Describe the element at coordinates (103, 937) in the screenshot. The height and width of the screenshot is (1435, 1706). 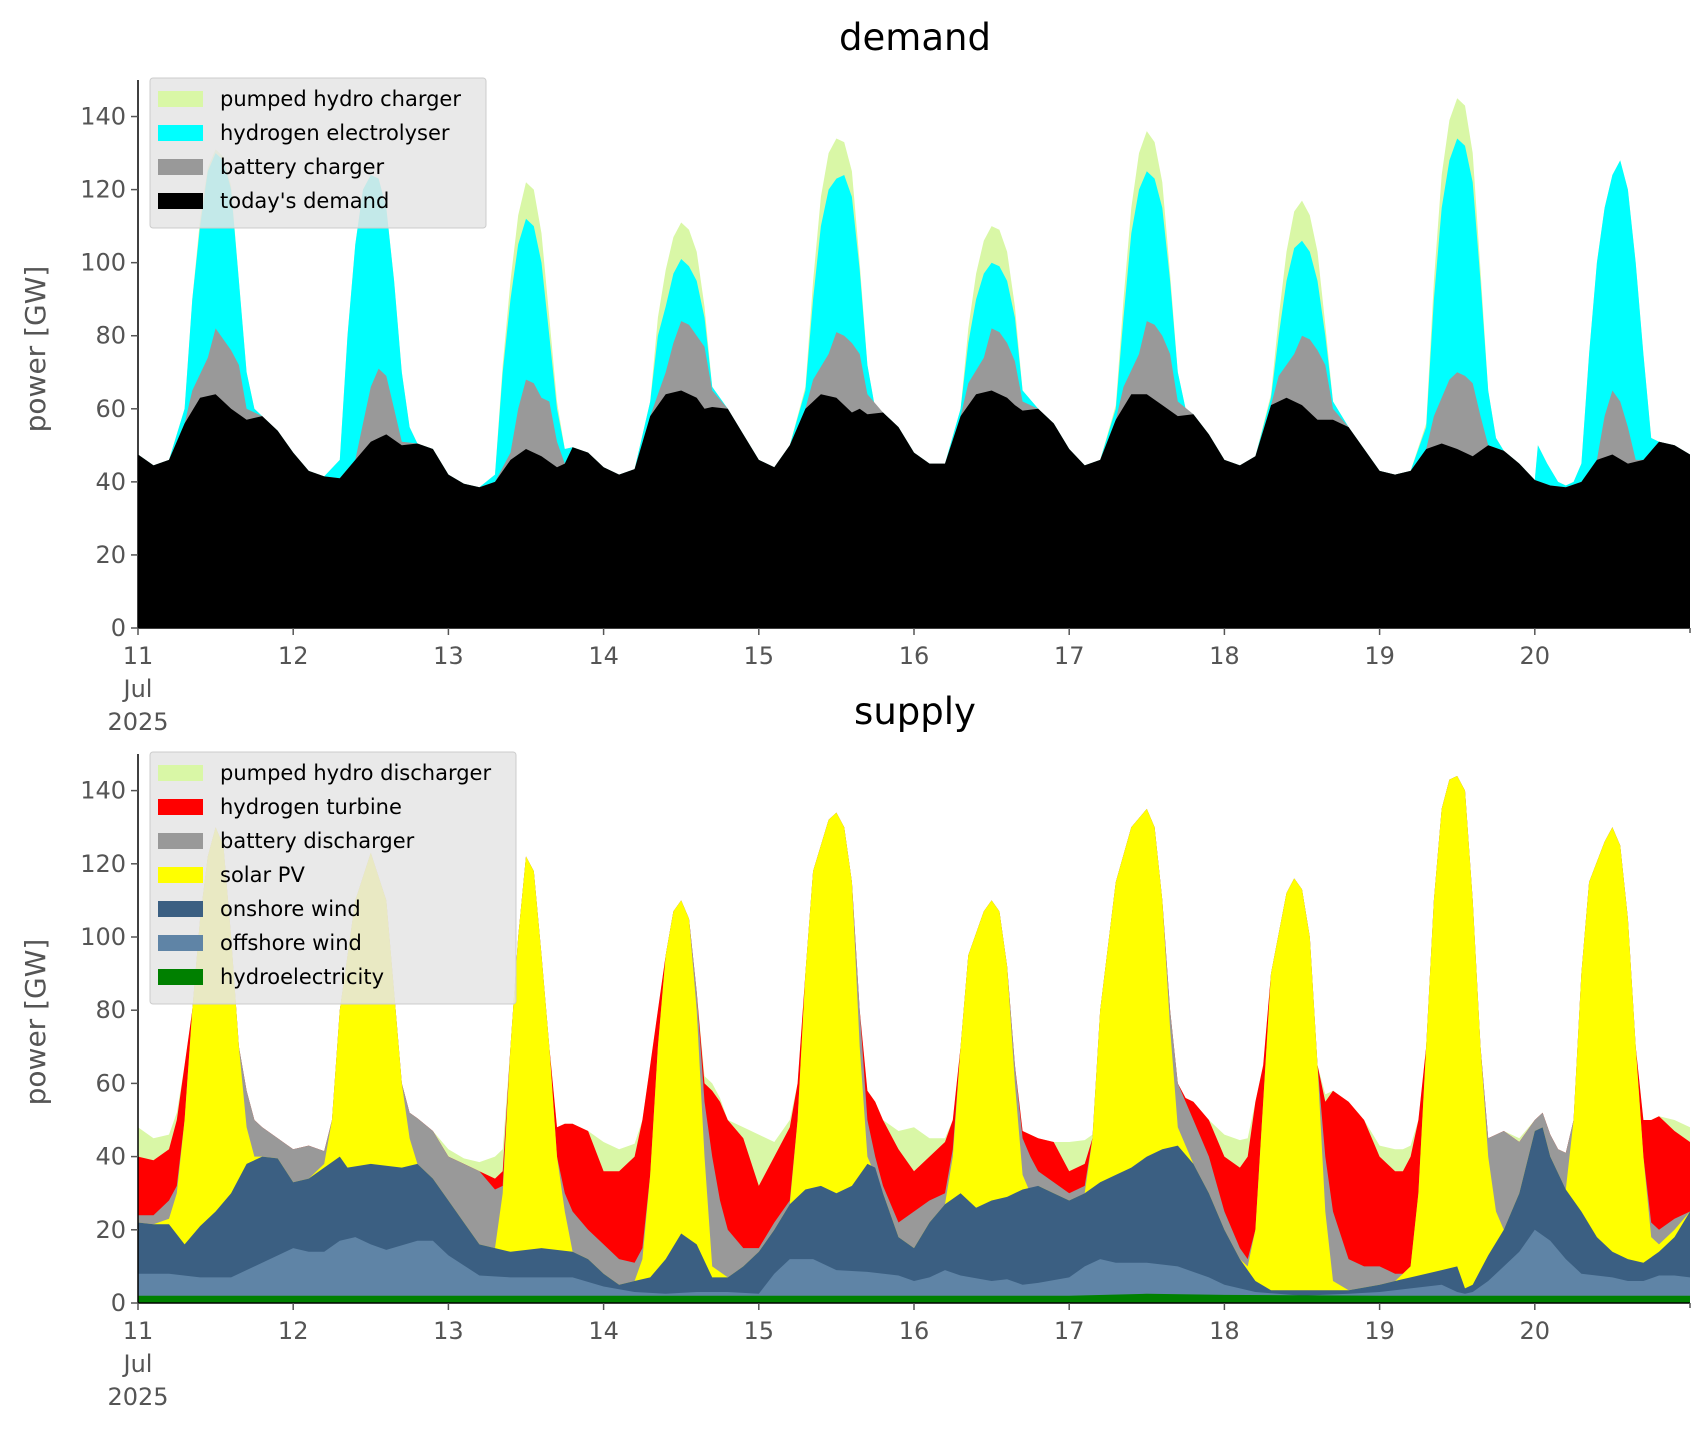
I see `supply-y-tick-label: 100` at that location.